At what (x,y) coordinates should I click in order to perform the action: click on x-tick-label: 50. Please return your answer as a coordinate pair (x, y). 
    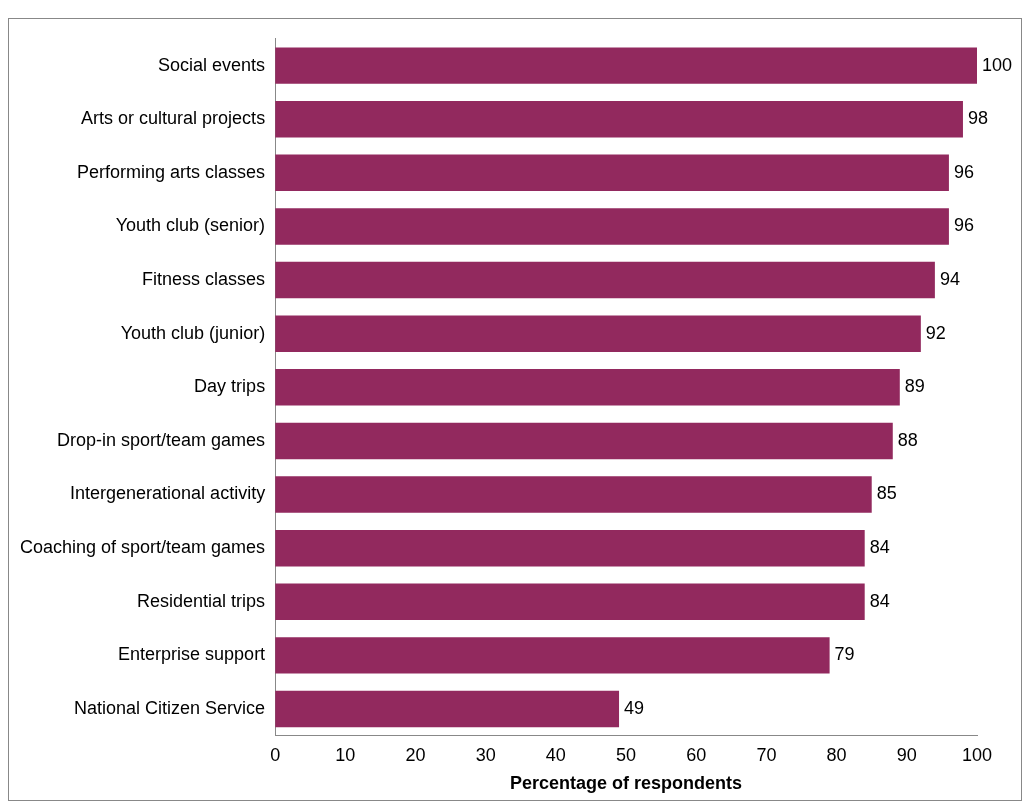
    Looking at the image, I should click on (626, 754).